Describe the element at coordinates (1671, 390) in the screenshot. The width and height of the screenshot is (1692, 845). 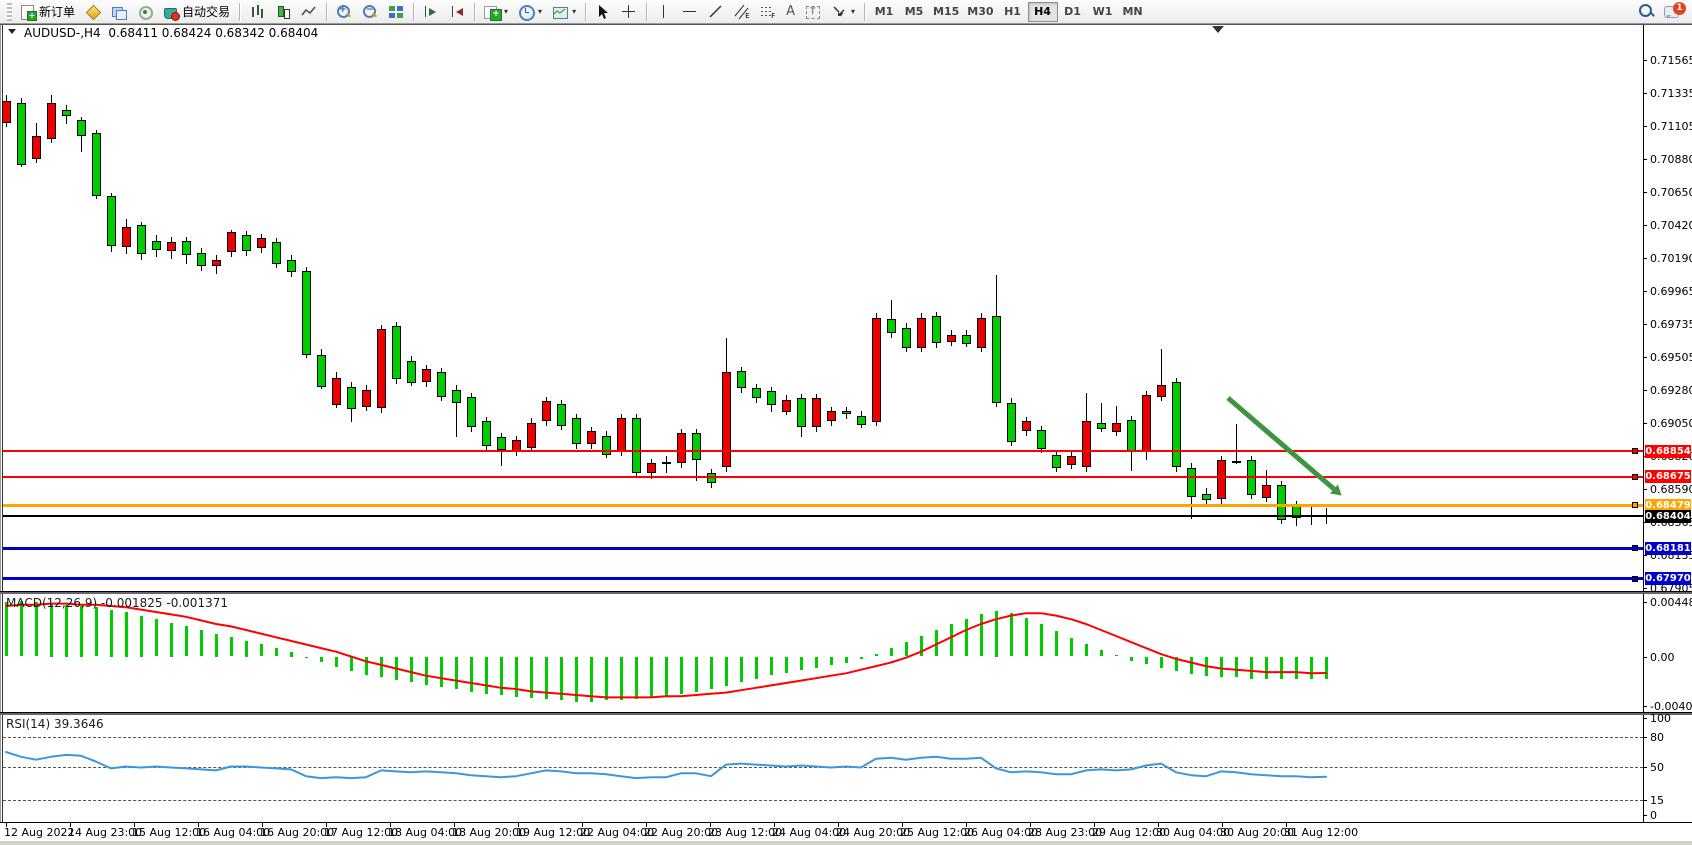
I see `price-tick-label: 0.69280` at that location.